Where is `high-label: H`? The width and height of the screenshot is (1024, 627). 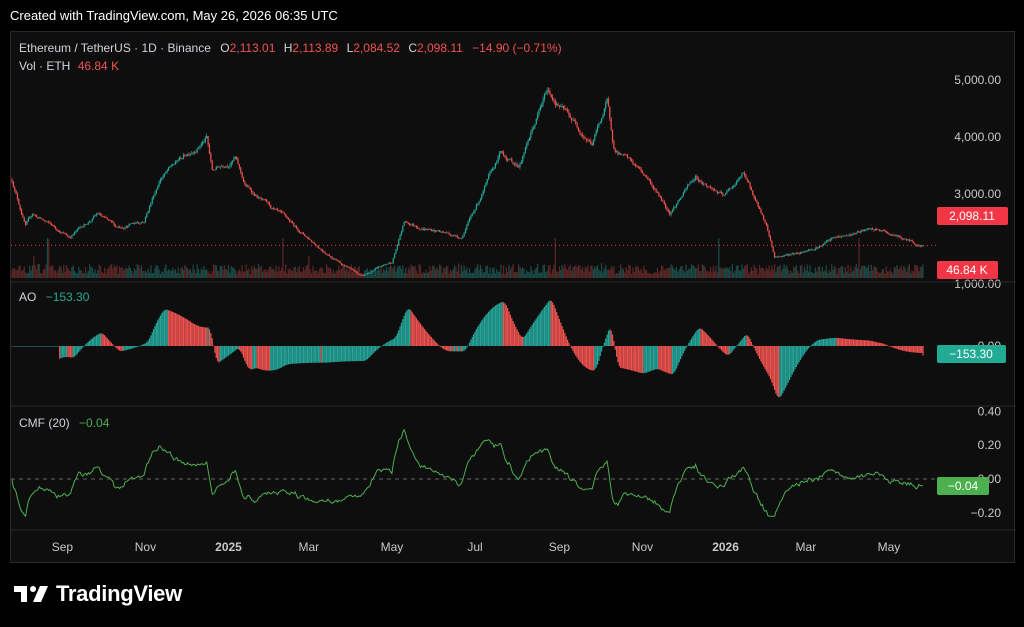 high-label: H is located at coordinates (288, 48).